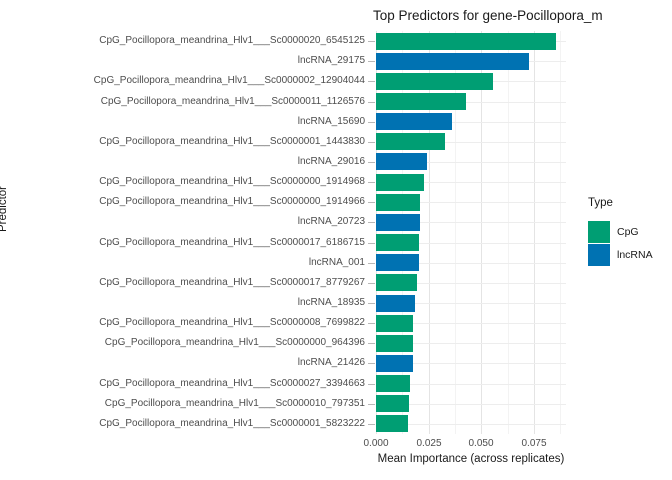 The image size is (672, 480). I want to click on y-axis-label: lncRNA_29016, so click(331, 161).